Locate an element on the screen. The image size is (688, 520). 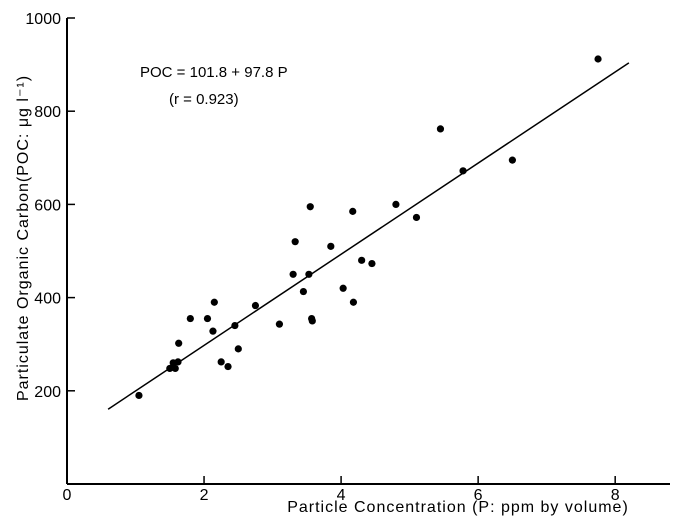
x-tick-label: 2 is located at coordinates (204, 495).